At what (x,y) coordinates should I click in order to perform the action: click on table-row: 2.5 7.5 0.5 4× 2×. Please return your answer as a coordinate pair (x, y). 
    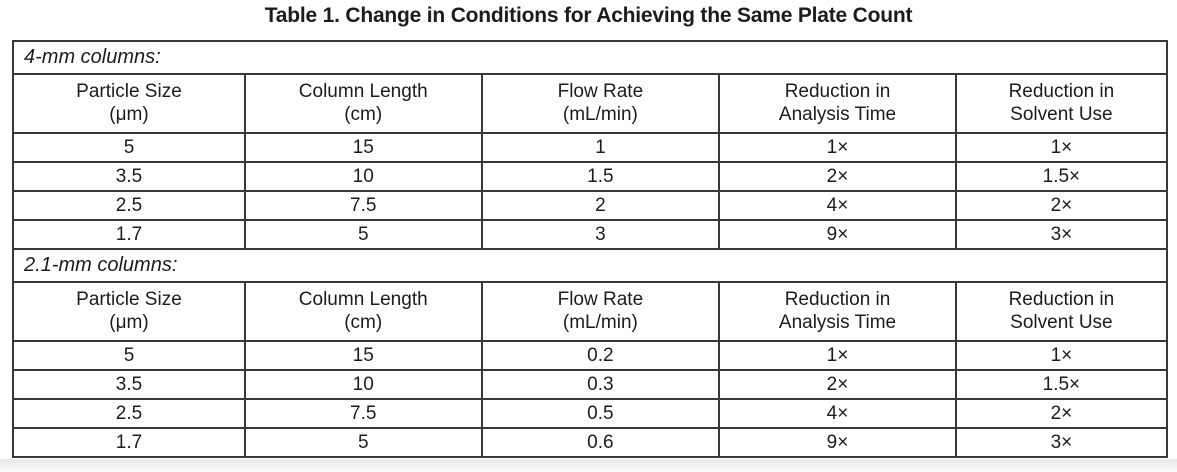
    Looking at the image, I should click on (590, 413).